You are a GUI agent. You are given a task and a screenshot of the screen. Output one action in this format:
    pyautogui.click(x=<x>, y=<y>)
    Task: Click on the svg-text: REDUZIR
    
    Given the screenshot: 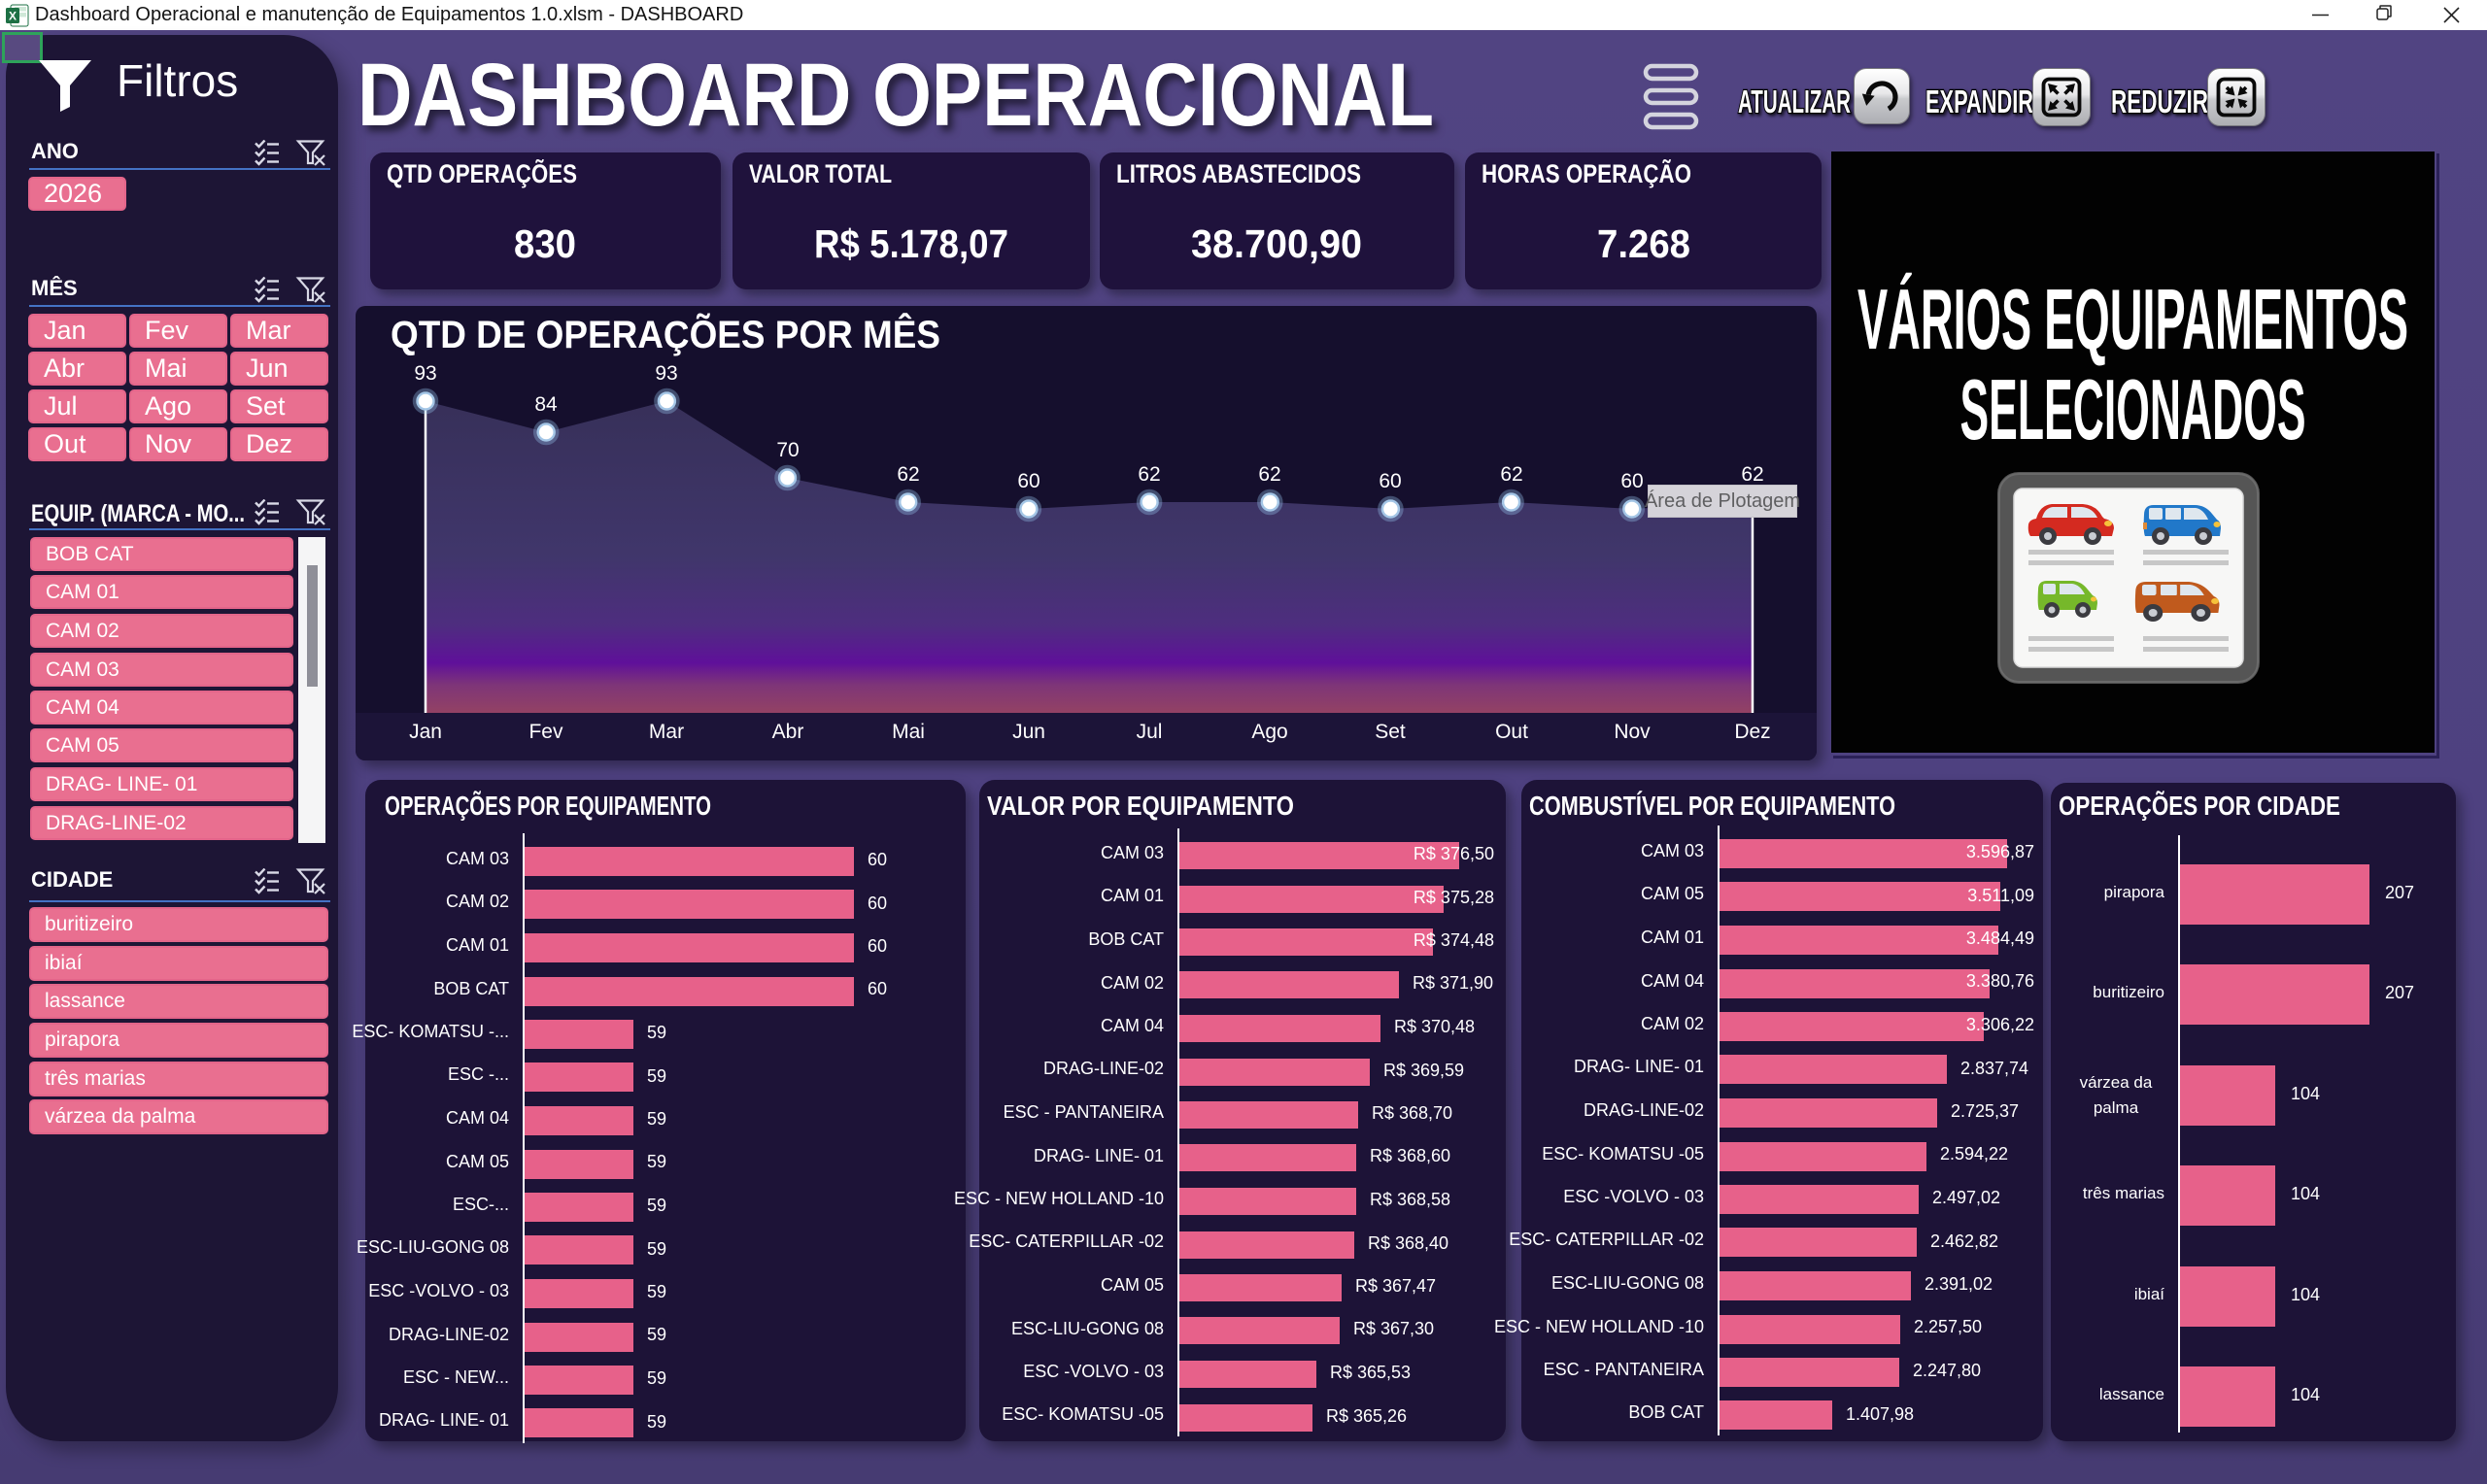 What is the action you would take?
    pyautogui.click(x=2159, y=102)
    